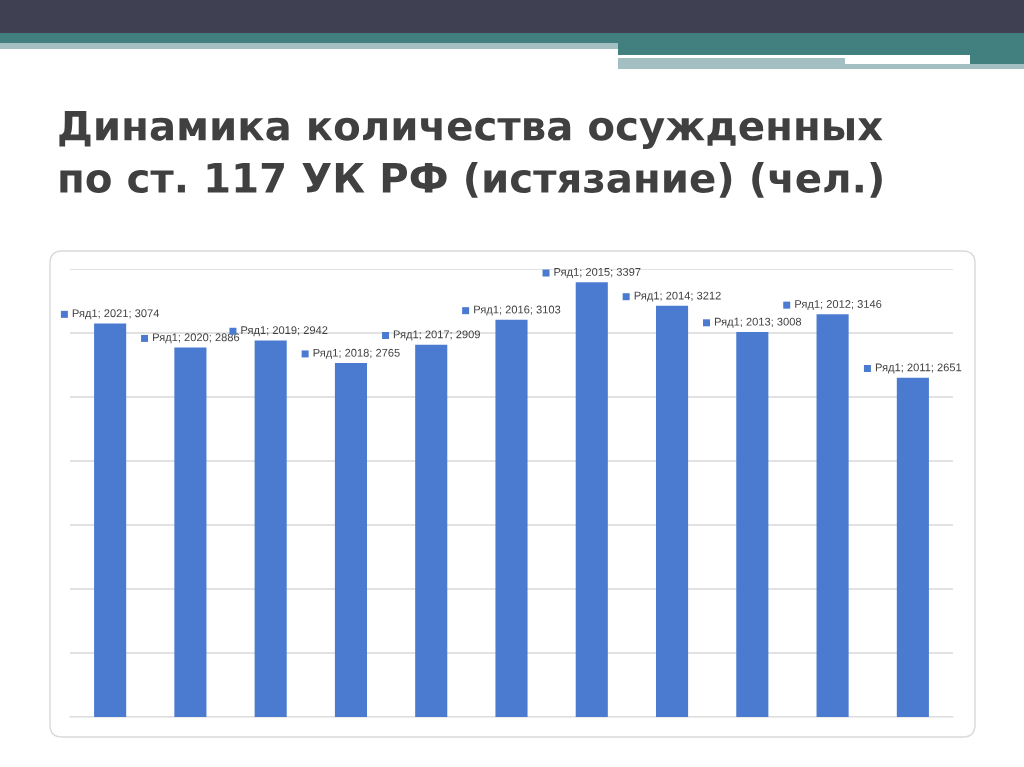  Describe the element at coordinates (597, 272) in the screenshot. I see `data-label: Ряд1; 2015; 3397` at that location.